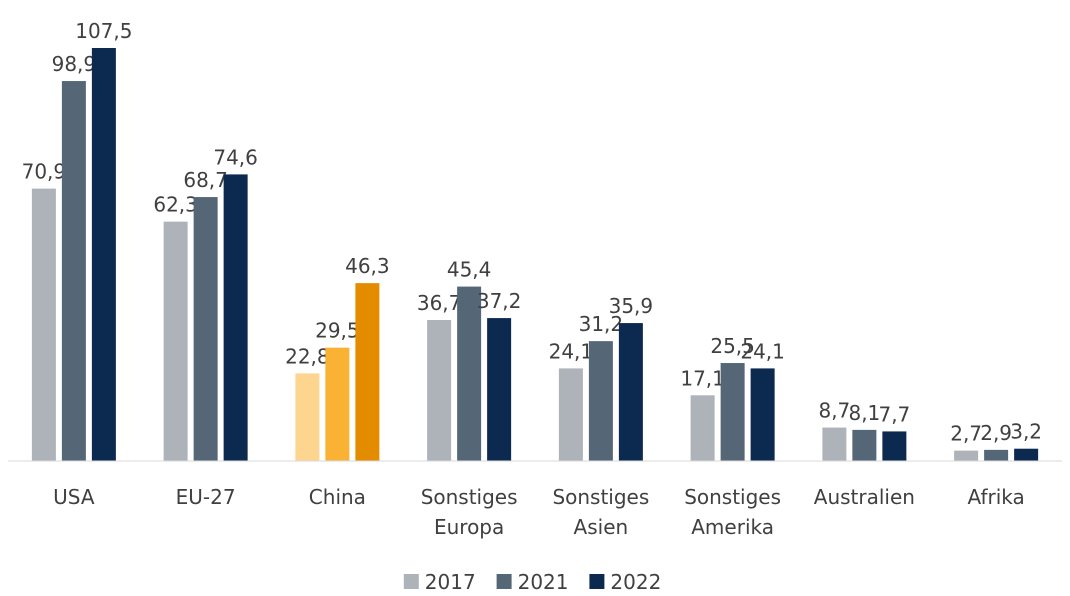 Image resolution: width=1070 pixels, height=596 pixels. I want to click on data-label: 70,9, so click(44, 172).